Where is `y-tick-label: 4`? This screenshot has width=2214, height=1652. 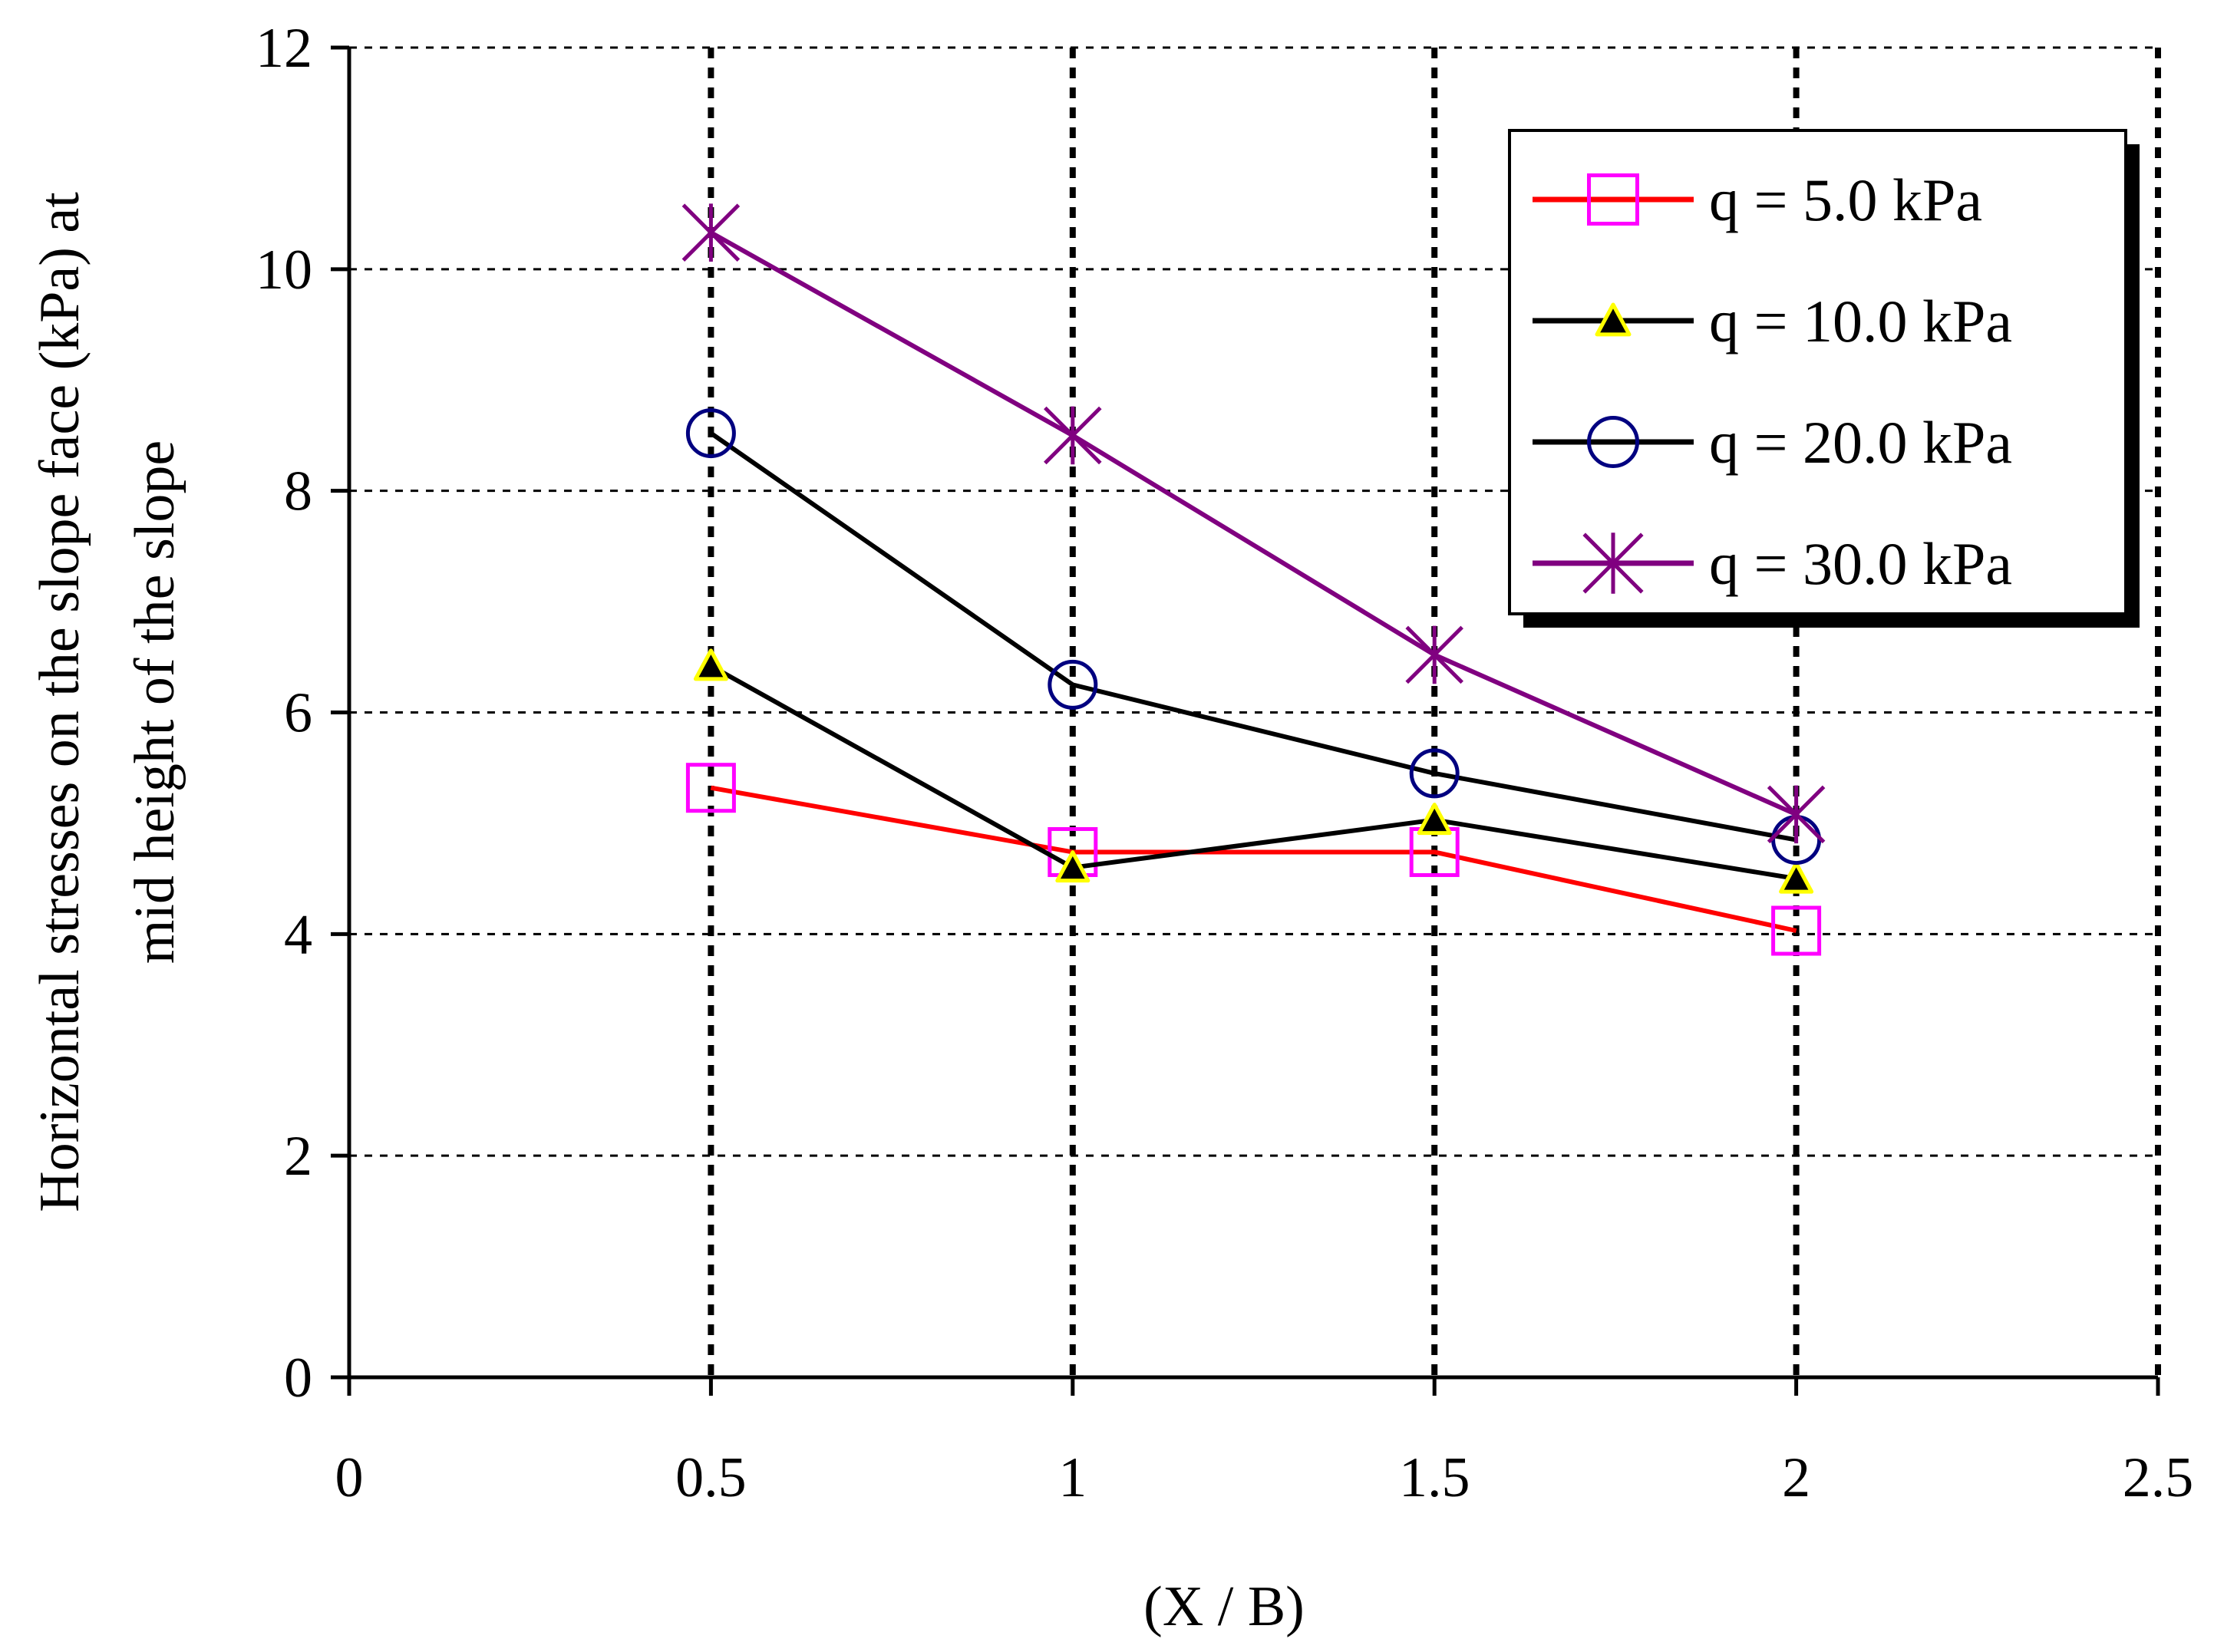
y-tick-label: 4 is located at coordinates (298, 934).